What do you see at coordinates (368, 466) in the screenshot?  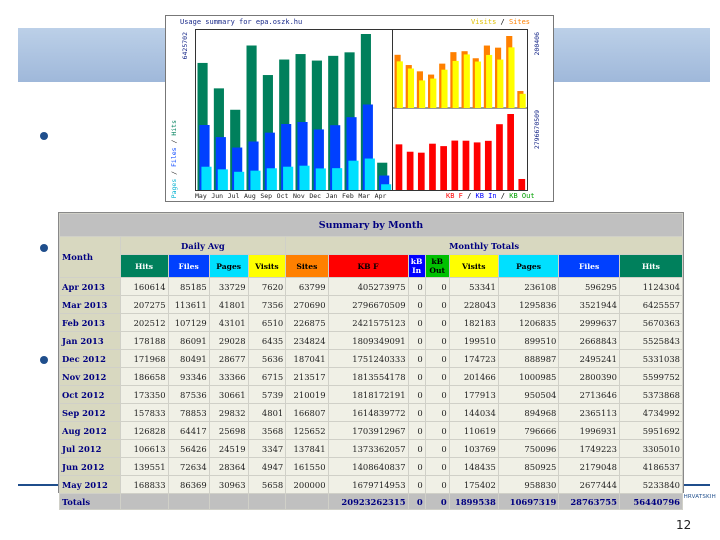 I see `value-cell: 1408640837` at bounding box center [368, 466].